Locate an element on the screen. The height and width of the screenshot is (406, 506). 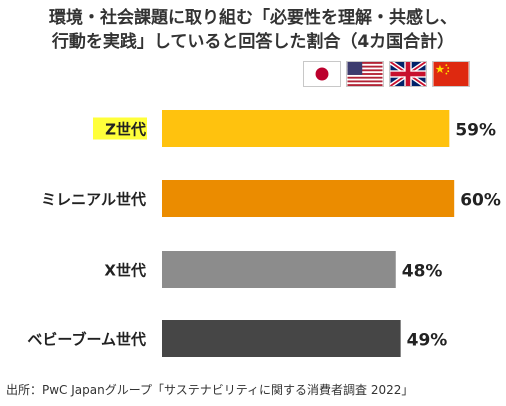
title-line-2: 行動を実践」していると回答した割合（4カ国合計） is located at coordinates (253, 42).